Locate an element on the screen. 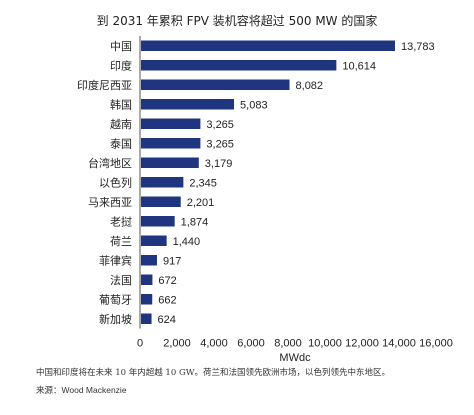 The image size is (474, 415). data-label: 672 is located at coordinates (167, 281).